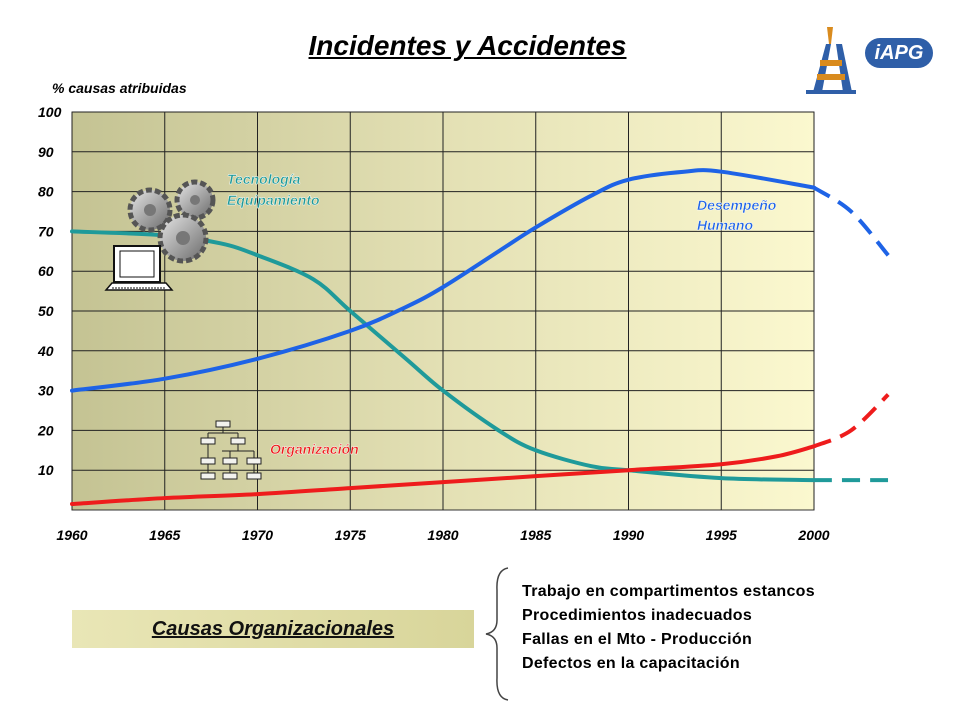 This screenshot has width=960, height=720. What do you see at coordinates (257, 535) in the screenshot?
I see `x-tick-label: 1970` at bounding box center [257, 535].